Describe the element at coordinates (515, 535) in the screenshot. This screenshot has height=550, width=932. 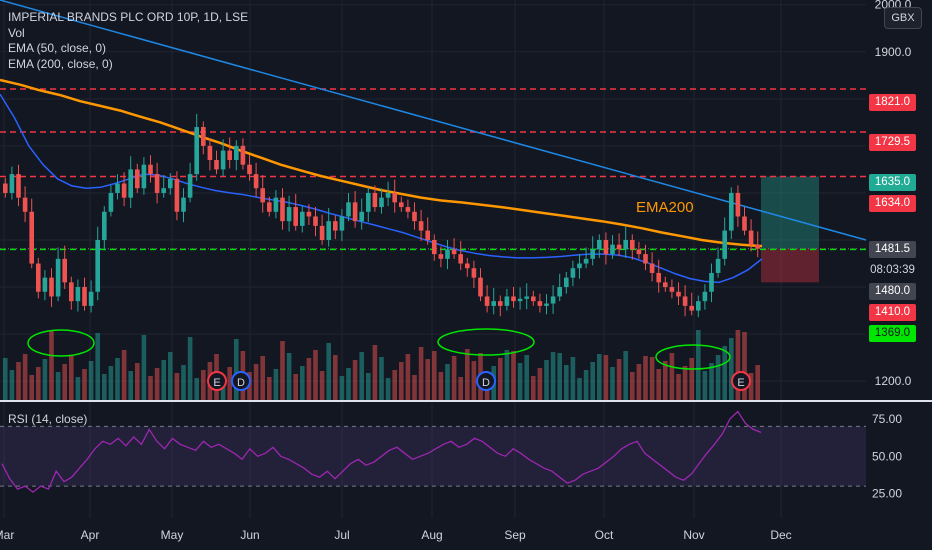
I see `x-tick-label: Sep` at that location.